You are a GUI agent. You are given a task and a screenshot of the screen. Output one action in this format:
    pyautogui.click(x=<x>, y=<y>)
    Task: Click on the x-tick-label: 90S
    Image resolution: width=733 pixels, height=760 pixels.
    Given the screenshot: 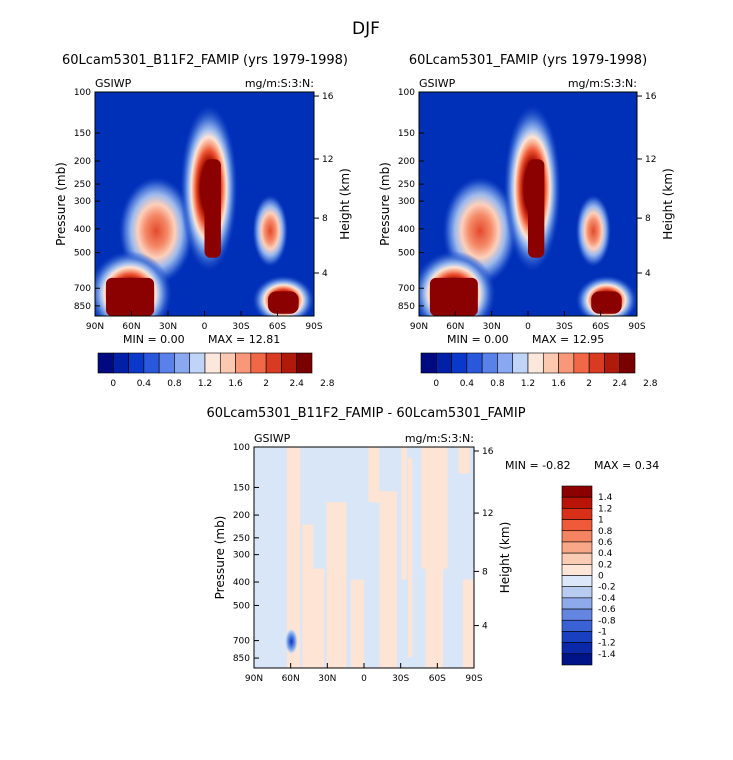 What is the action you would take?
    pyautogui.click(x=473, y=679)
    